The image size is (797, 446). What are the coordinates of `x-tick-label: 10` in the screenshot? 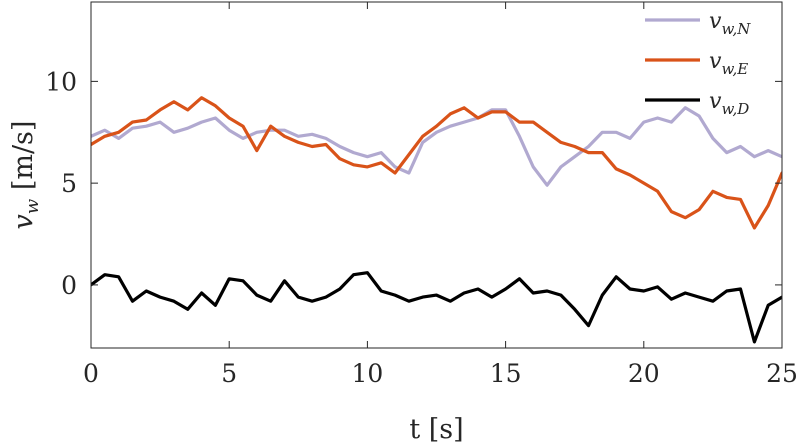 It's located at (367, 373).